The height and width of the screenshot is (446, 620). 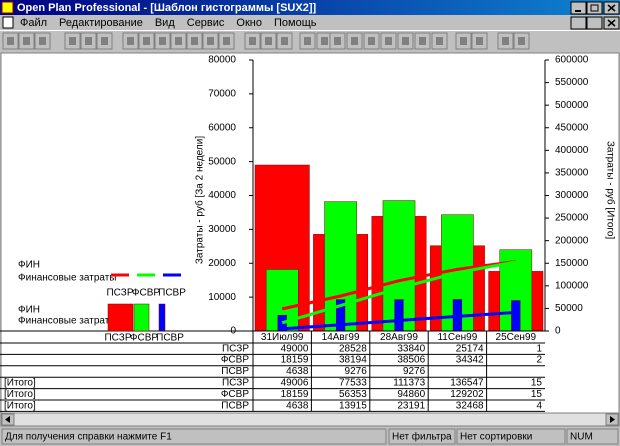 I want to click on y2-tick-label: 300000, so click(x=572, y=195).